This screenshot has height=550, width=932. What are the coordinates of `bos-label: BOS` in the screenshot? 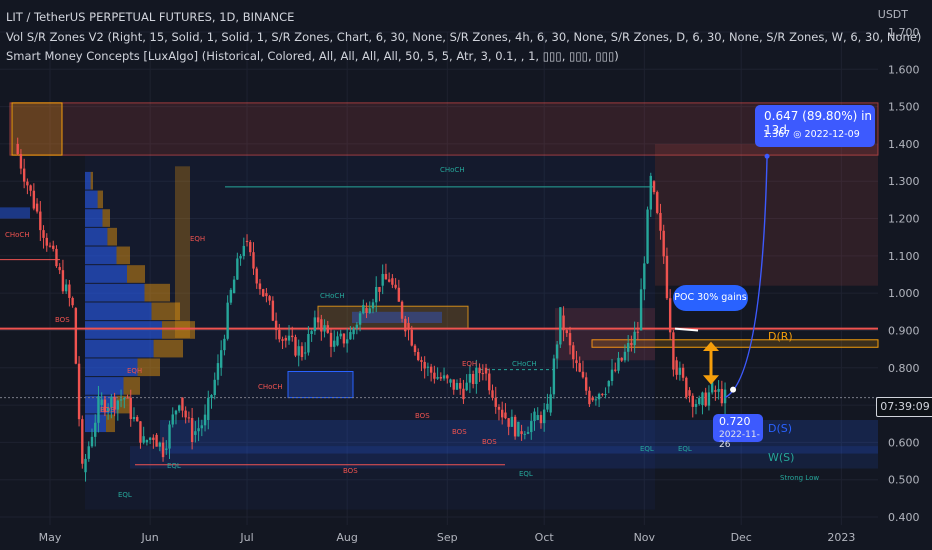 It's located at (422, 416).